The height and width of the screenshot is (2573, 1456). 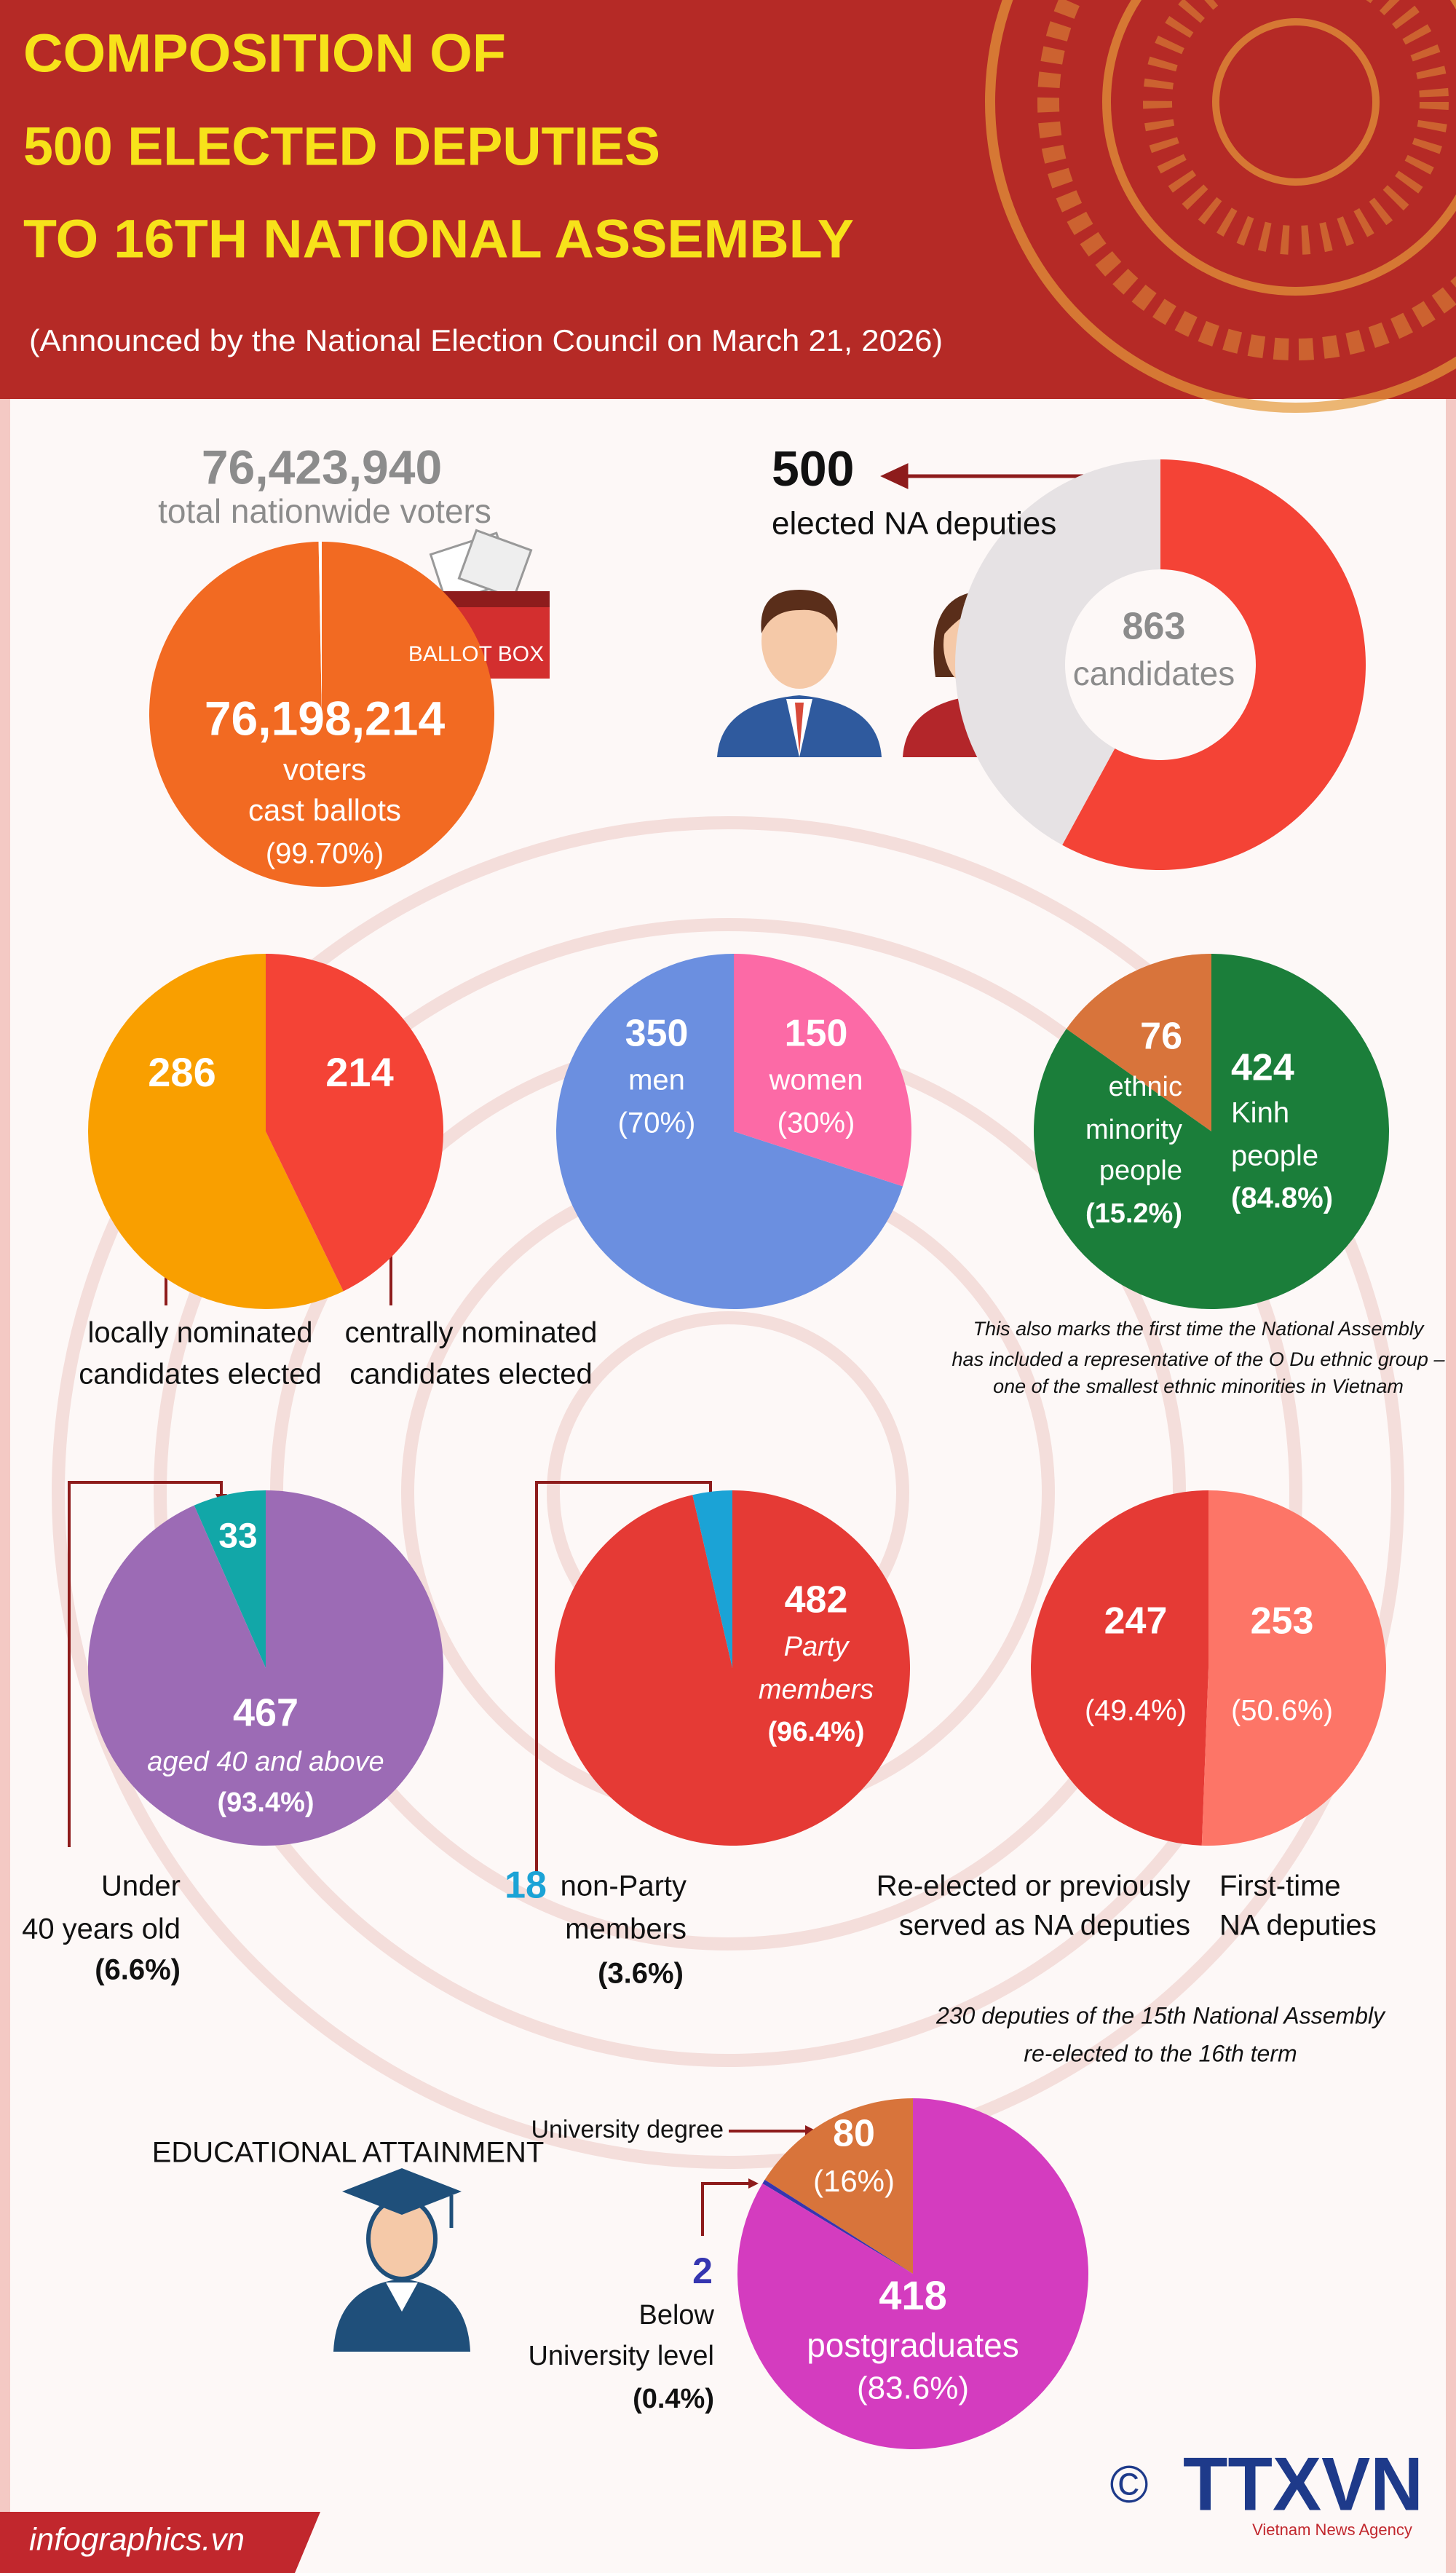 I want to click on label: 76,198,214, so click(x=325, y=718).